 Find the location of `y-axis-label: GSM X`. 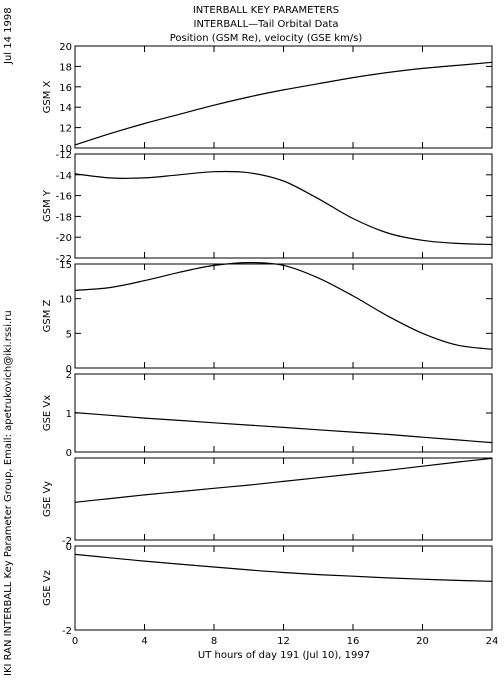

y-axis-label: GSM X is located at coordinates (47, 96).